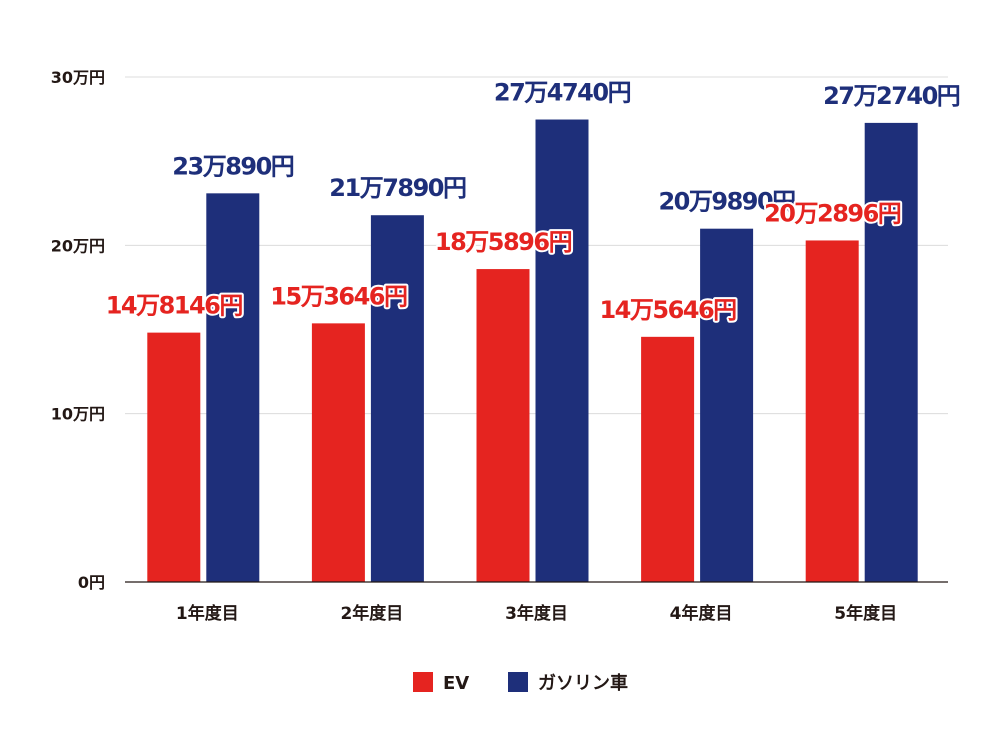 The width and height of the screenshot is (1000, 748). What do you see at coordinates (667, 310) in the screenshot?
I see `data-label: 14万5646円` at bounding box center [667, 310].